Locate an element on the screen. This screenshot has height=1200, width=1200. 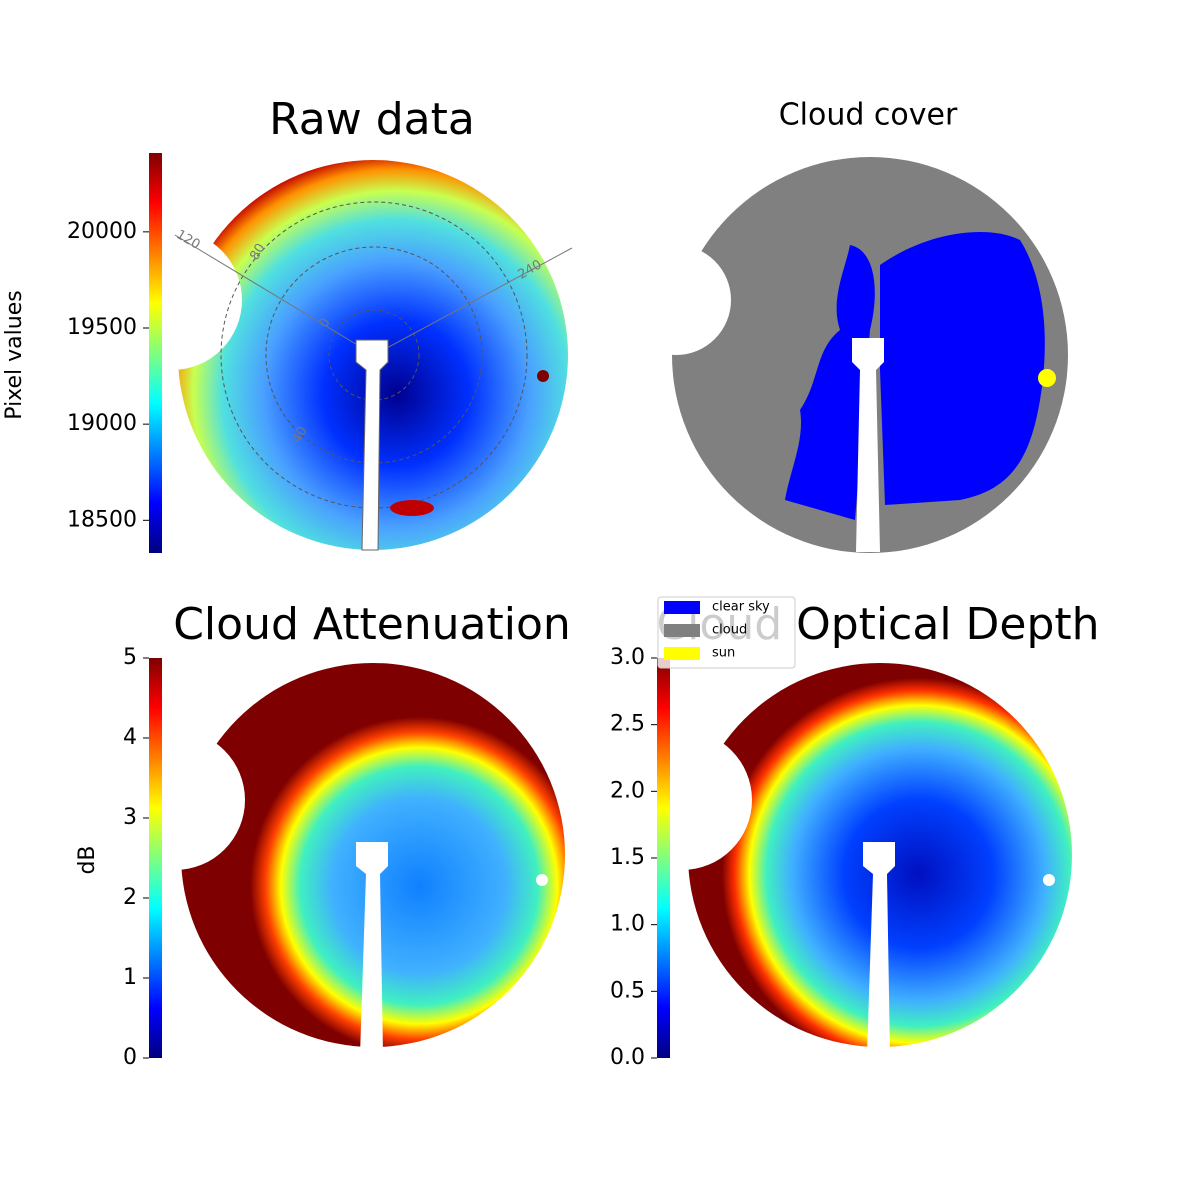
colorbar-tick-label: 3.0 is located at coordinates (627, 657).